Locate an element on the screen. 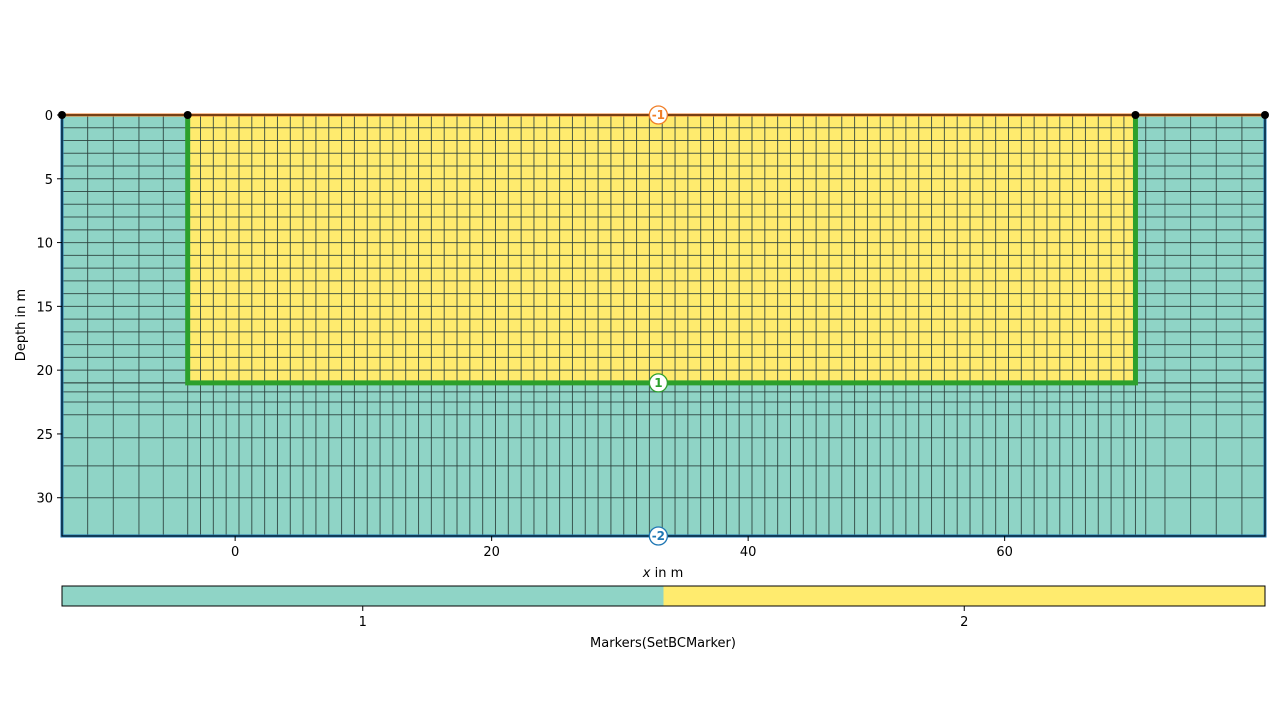 This screenshot has width=1280, height=720. x-axis-label-variable: x is located at coordinates (646, 573).